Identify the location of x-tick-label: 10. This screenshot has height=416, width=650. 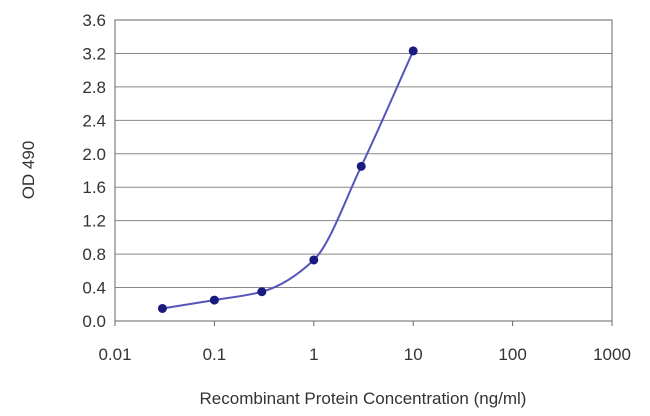
(413, 354).